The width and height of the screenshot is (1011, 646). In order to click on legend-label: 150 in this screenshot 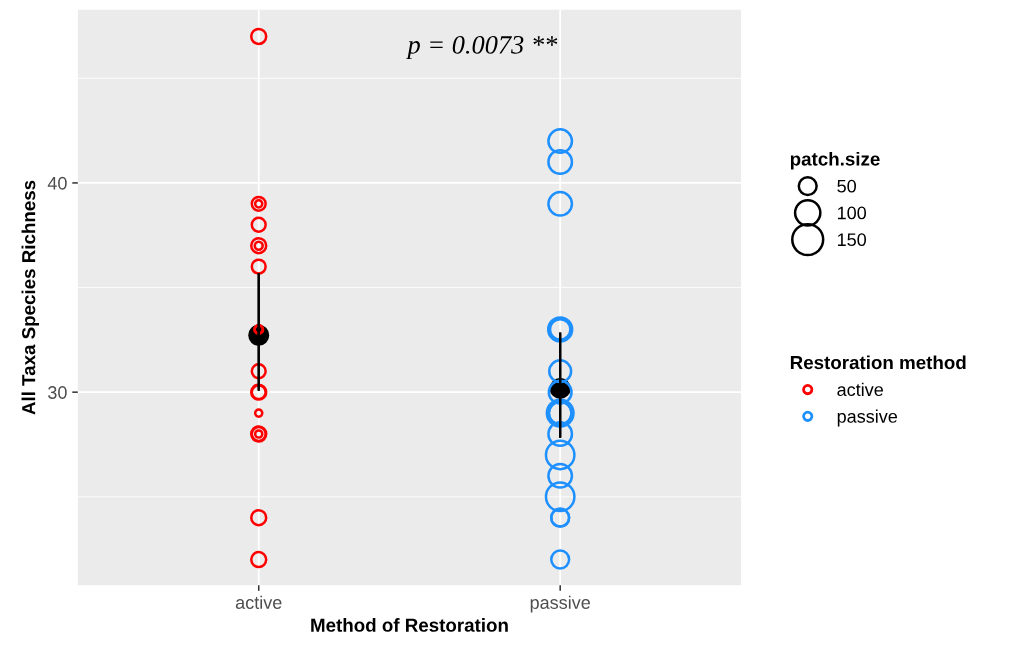, I will do `click(852, 240)`.